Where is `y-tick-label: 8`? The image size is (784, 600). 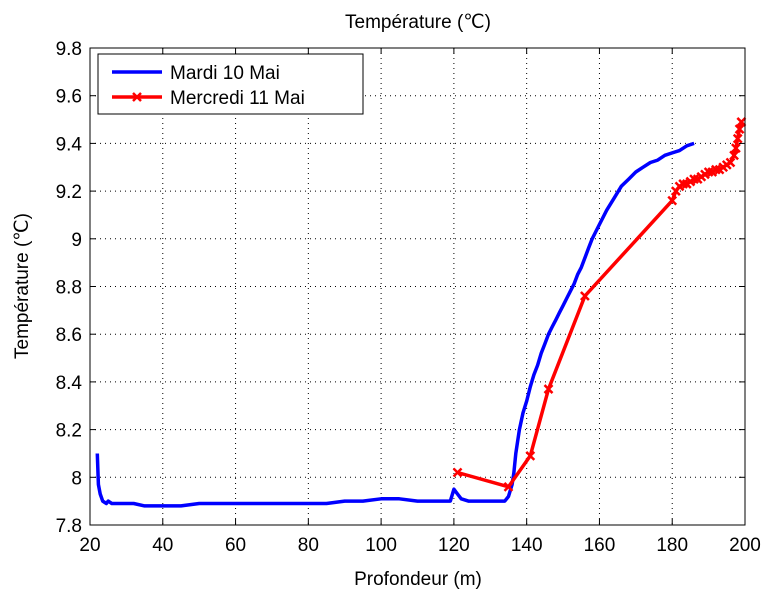
y-tick-label: 8 is located at coordinates (76, 478).